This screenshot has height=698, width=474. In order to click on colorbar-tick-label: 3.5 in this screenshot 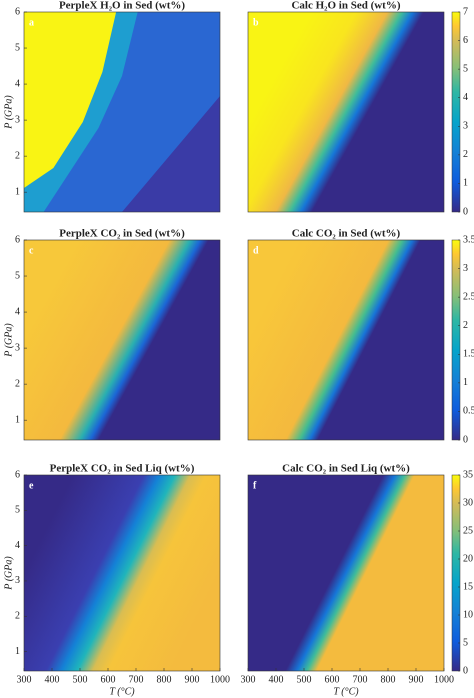, I will do `click(468, 239)`.